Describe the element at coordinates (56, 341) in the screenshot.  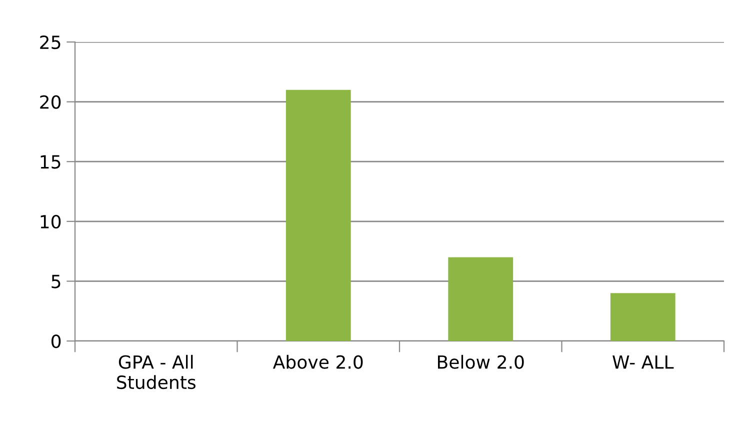
I see `y-tick-label: 0` at that location.